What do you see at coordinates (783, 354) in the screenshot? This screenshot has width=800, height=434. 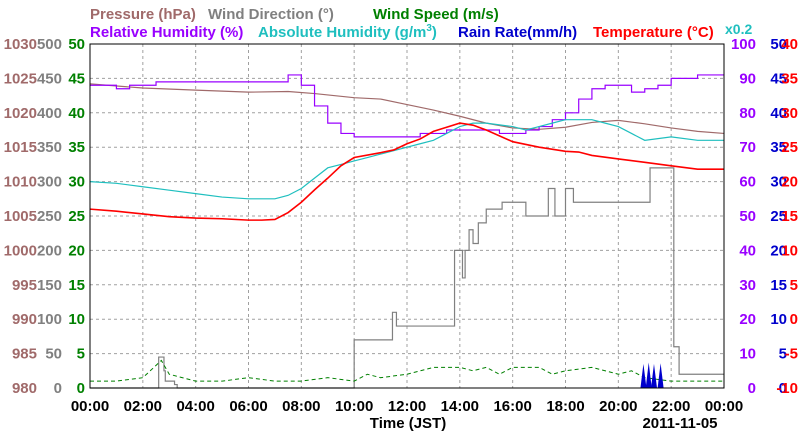 I see `rain-tick-label: 5` at bounding box center [783, 354].